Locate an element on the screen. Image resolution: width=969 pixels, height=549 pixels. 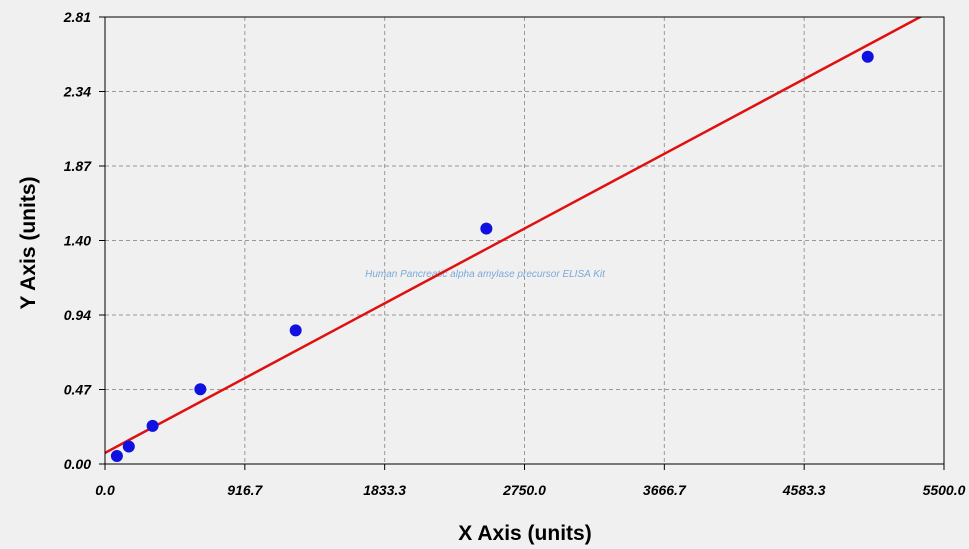
y-tick-label: 0.00 is located at coordinates (77, 464).